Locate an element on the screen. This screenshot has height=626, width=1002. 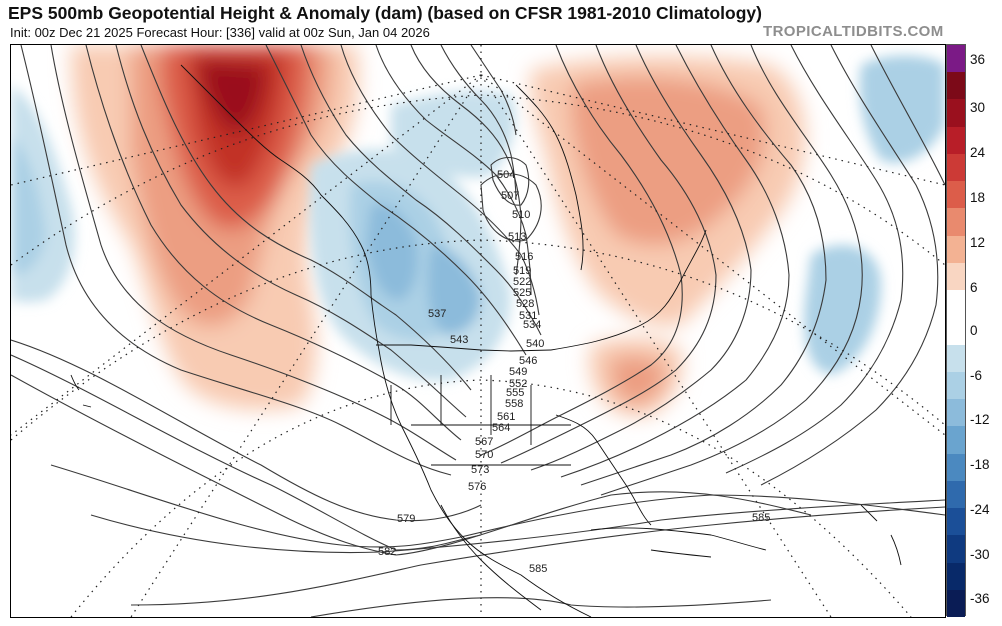
contour-label: 567 is located at coordinates (484, 442).